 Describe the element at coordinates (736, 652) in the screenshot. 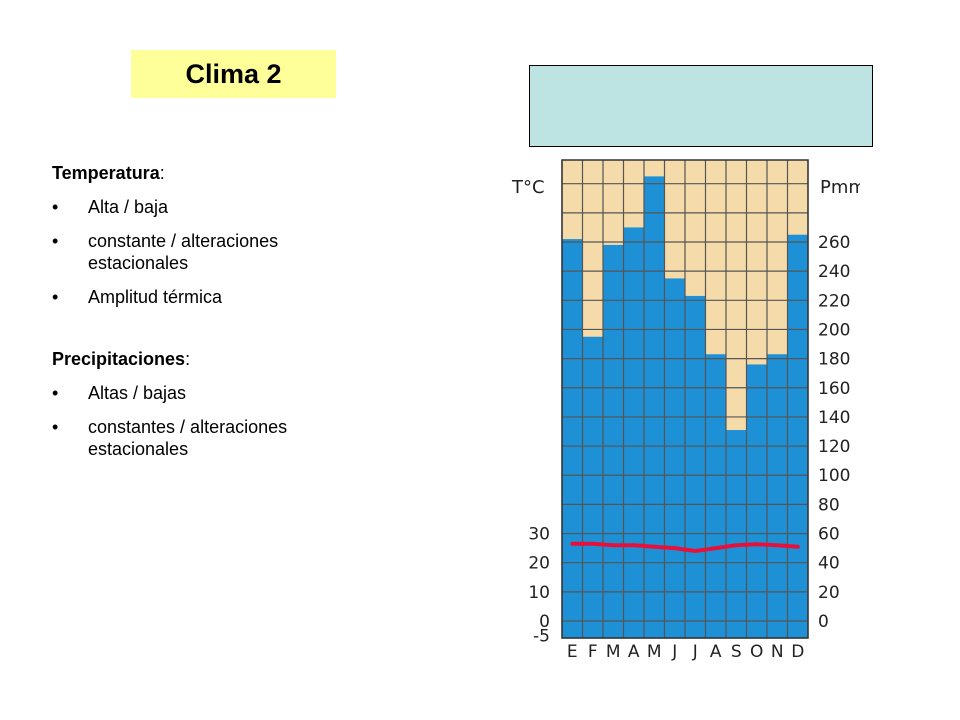

I see `month-label: S` at that location.